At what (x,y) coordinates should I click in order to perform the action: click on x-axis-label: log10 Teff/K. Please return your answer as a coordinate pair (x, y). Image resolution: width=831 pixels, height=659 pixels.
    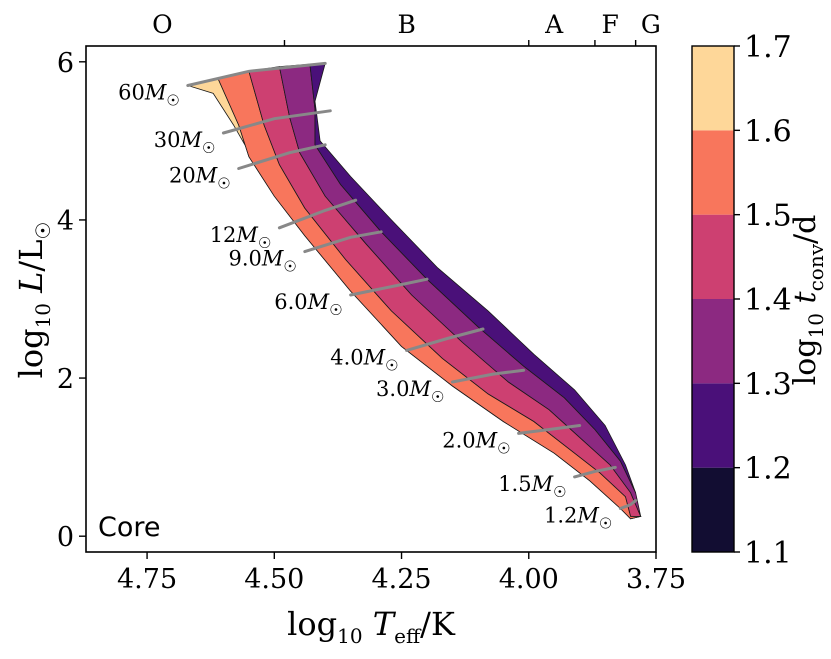
    Looking at the image, I should click on (371, 626).